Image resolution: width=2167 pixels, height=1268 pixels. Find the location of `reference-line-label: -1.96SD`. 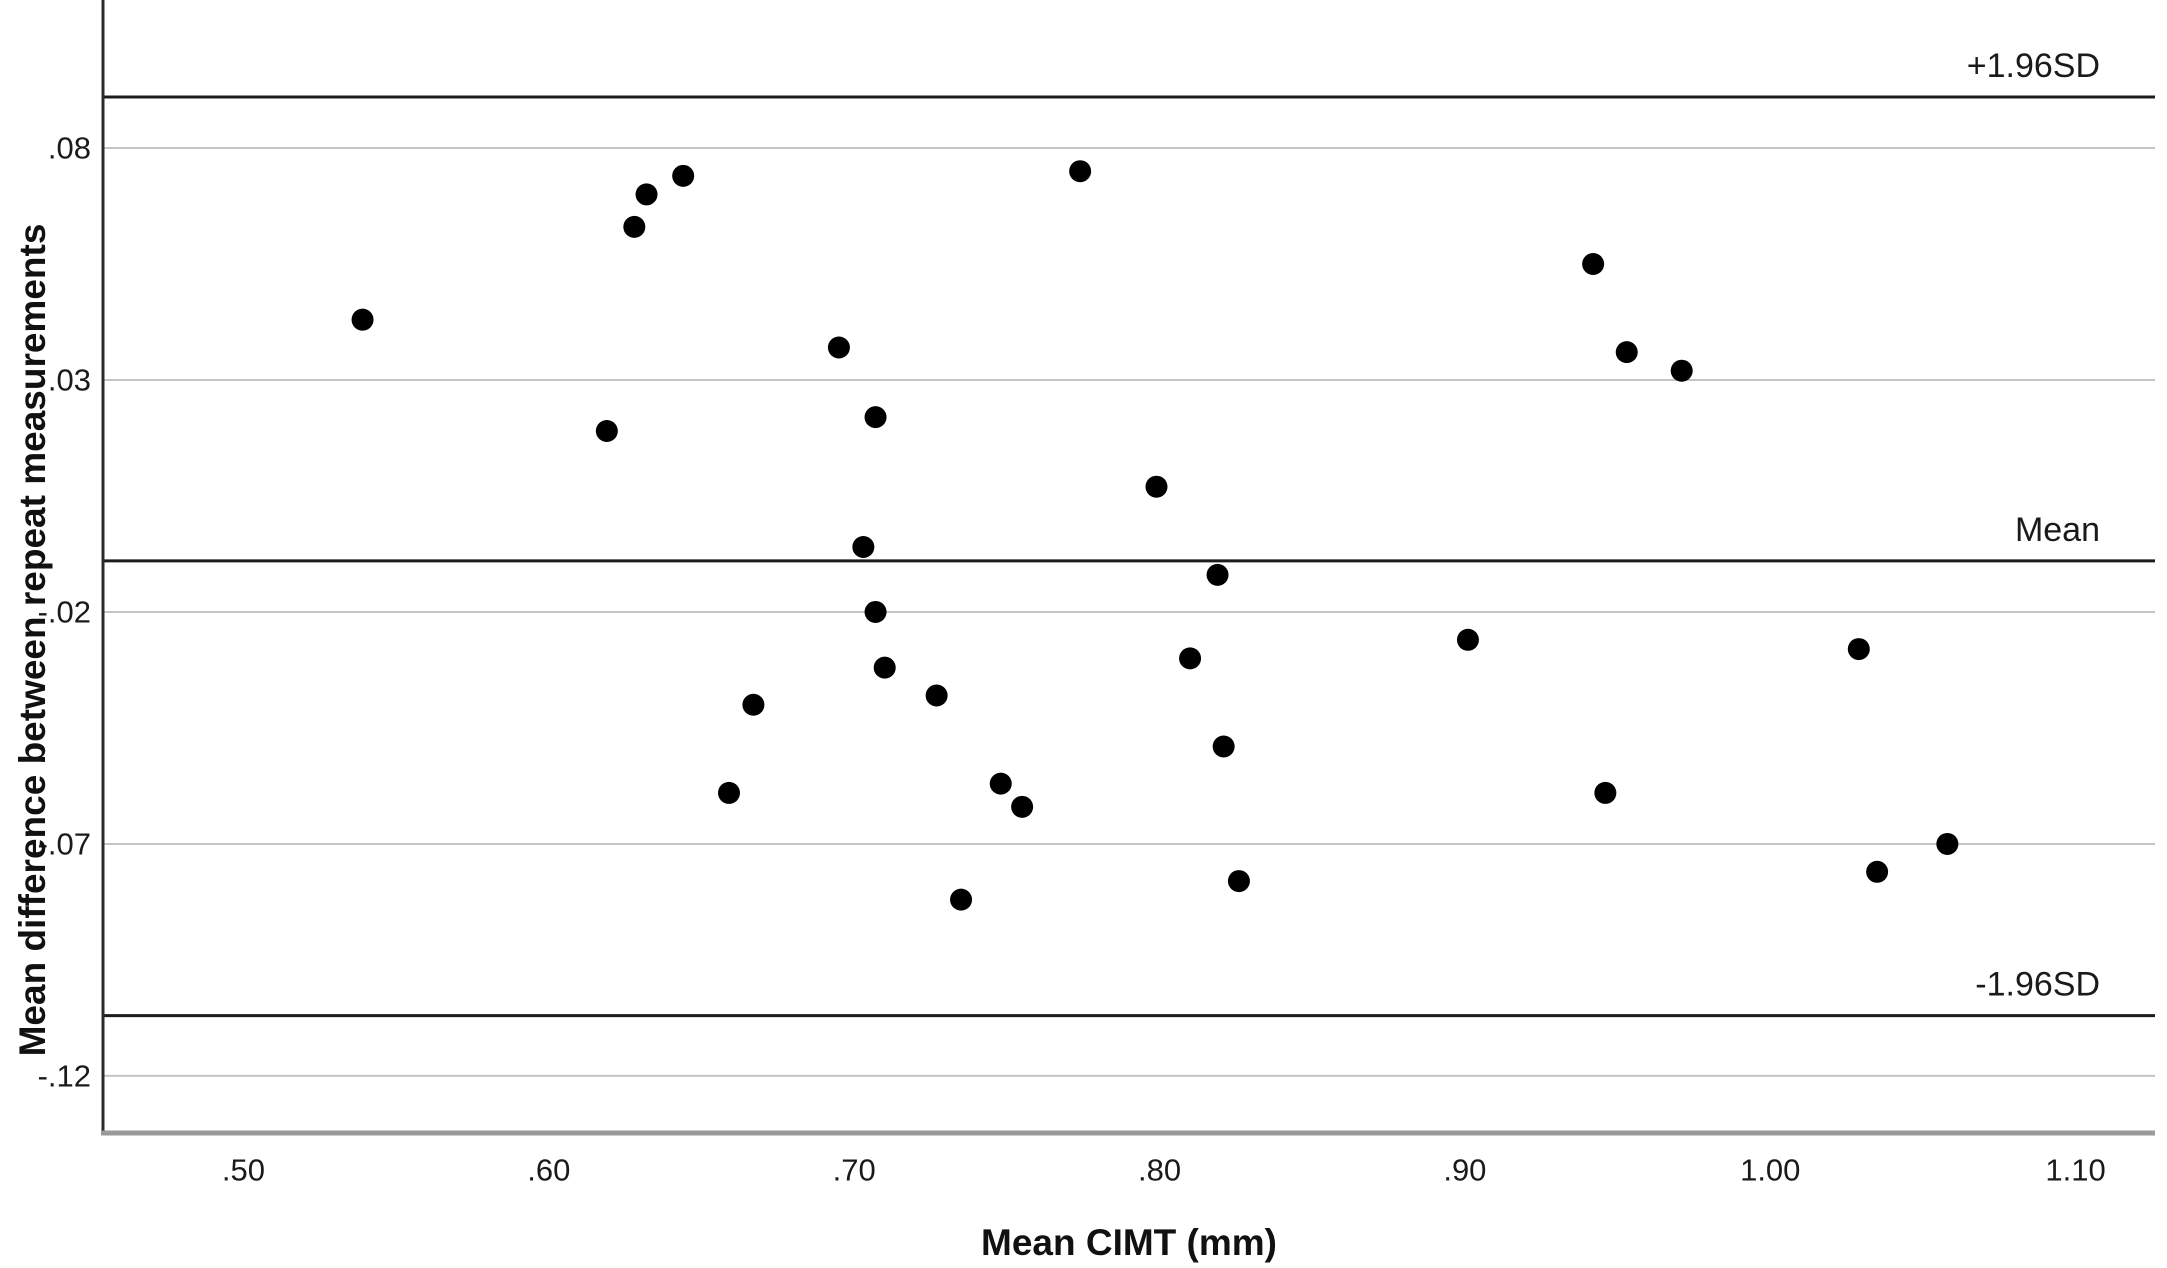

reference-line-label: -1.96SD is located at coordinates (2037, 985).